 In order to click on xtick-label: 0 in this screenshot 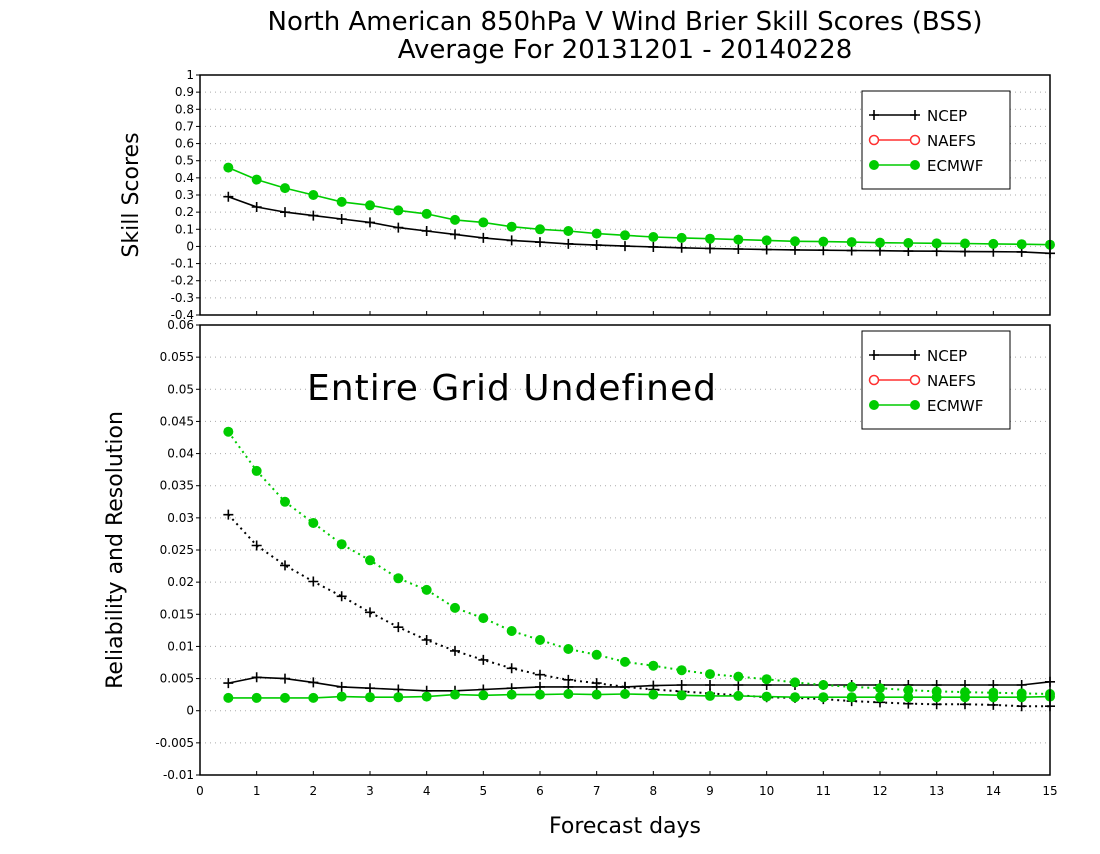, I will do `click(200, 791)`.